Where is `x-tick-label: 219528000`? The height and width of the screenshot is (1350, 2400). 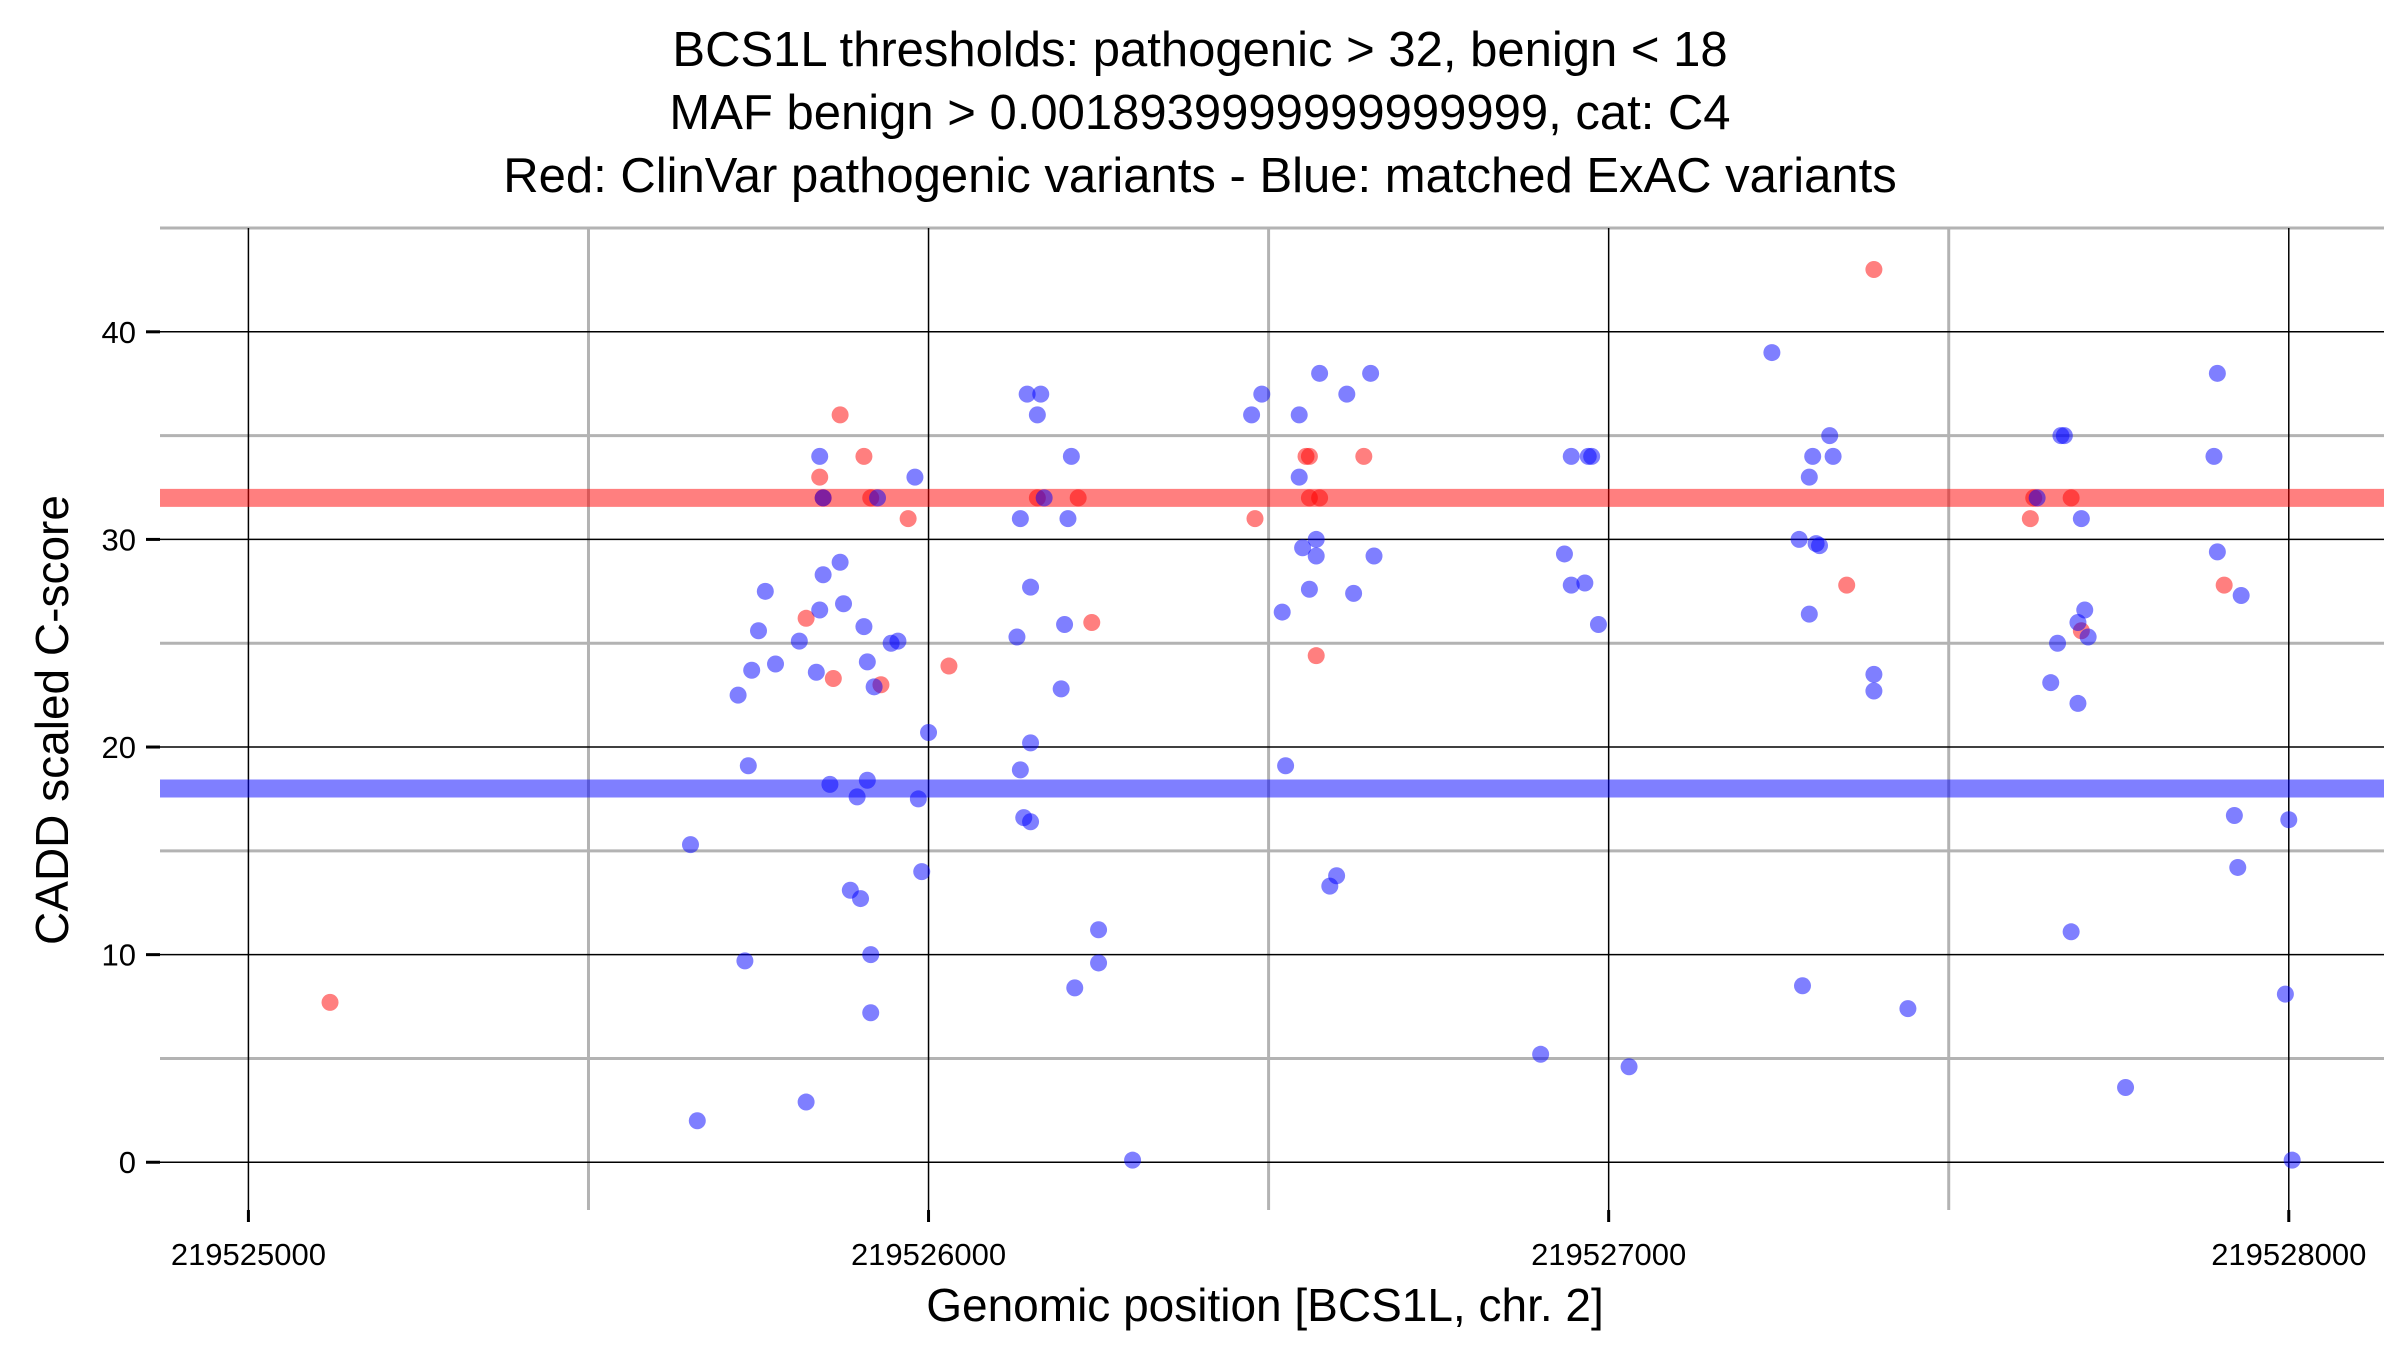 x-tick-label: 219528000 is located at coordinates (2288, 1254).